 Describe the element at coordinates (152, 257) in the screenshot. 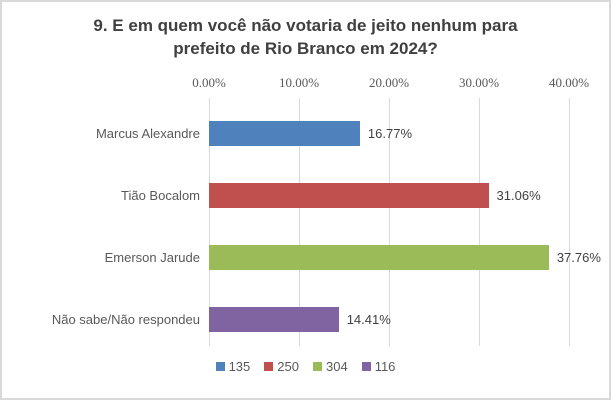

I see `category-label: Emerson Jarude` at that location.